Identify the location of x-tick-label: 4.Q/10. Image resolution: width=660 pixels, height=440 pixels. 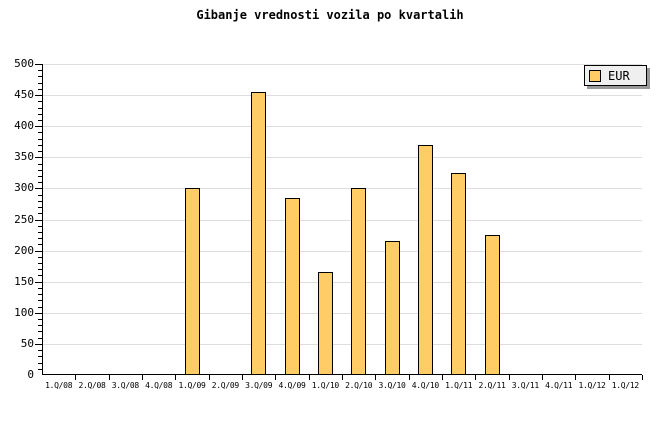
(425, 385).